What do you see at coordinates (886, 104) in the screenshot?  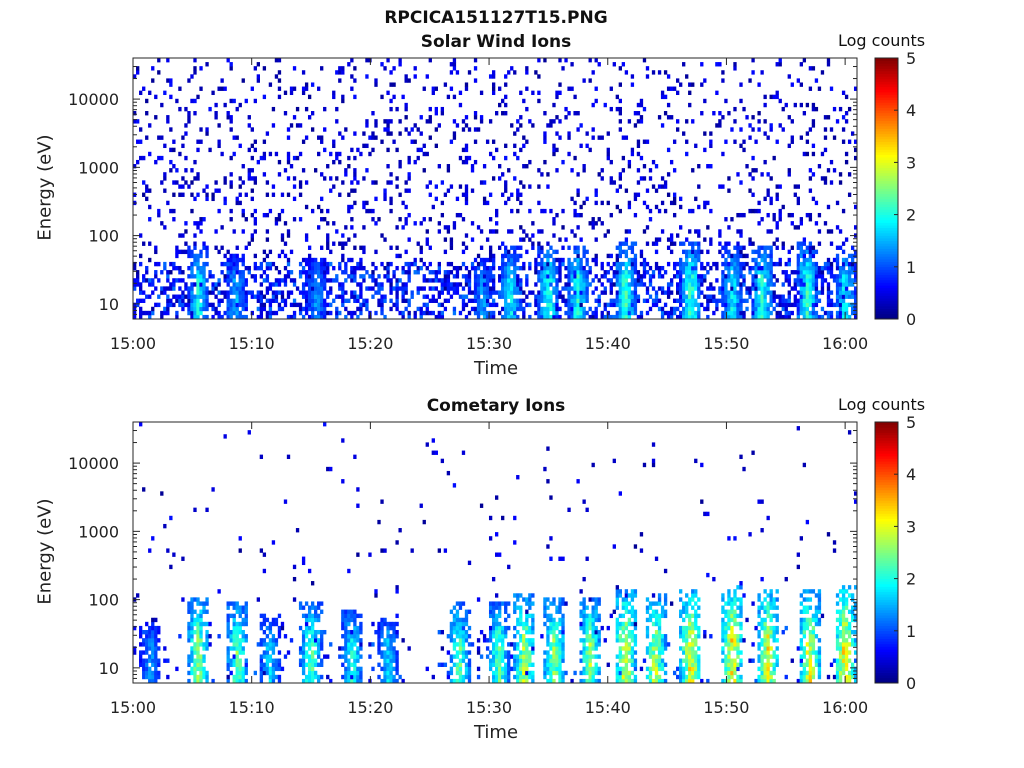 I see `colorbar-segment` at bounding box center [886, 104].